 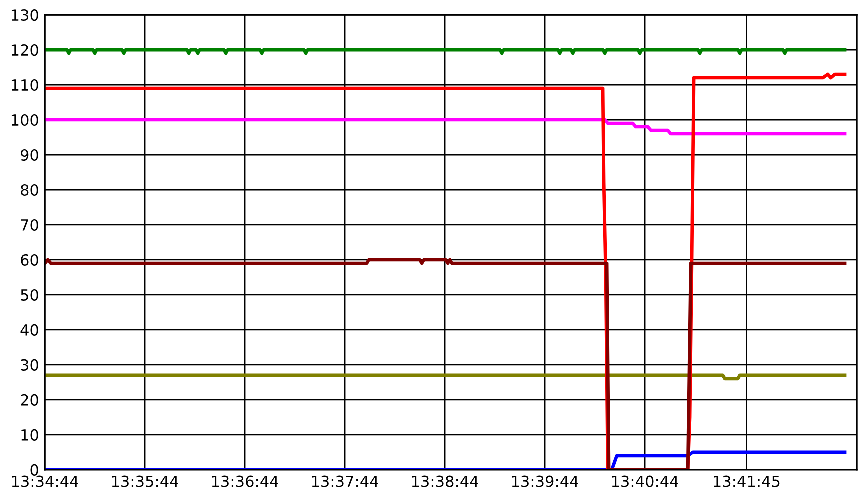 I want to click on x-tick-label: 13:37:44, so click(x=345, y=482).